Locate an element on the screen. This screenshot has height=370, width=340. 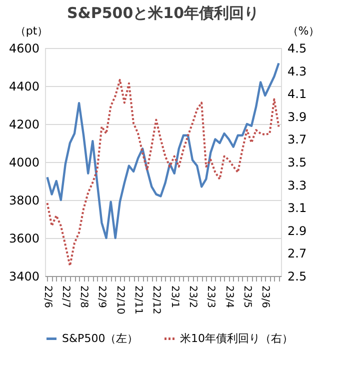
x-tick-label: 22/8 is located at coordinates (84, 297).